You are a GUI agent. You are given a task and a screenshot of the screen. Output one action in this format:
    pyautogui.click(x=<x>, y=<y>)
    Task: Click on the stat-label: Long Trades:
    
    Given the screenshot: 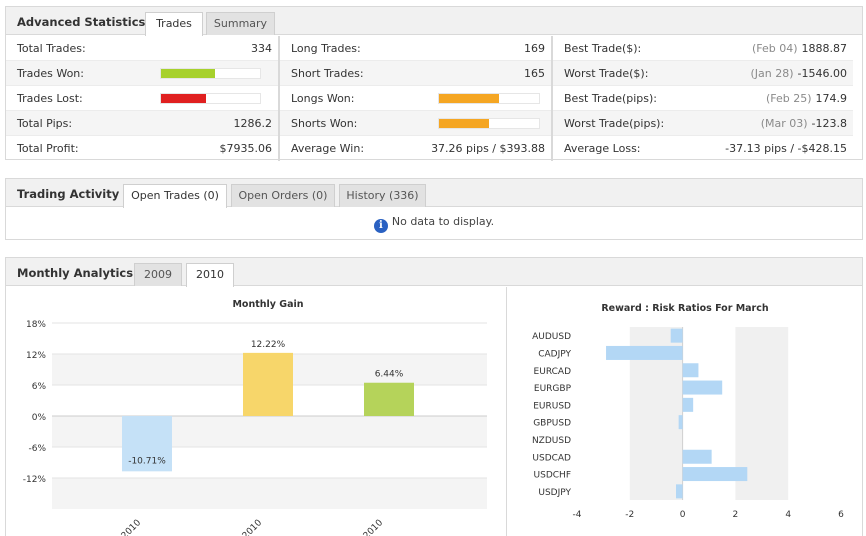 What is the action you would take?
    pyautogui.click(x=326, y=48)
    